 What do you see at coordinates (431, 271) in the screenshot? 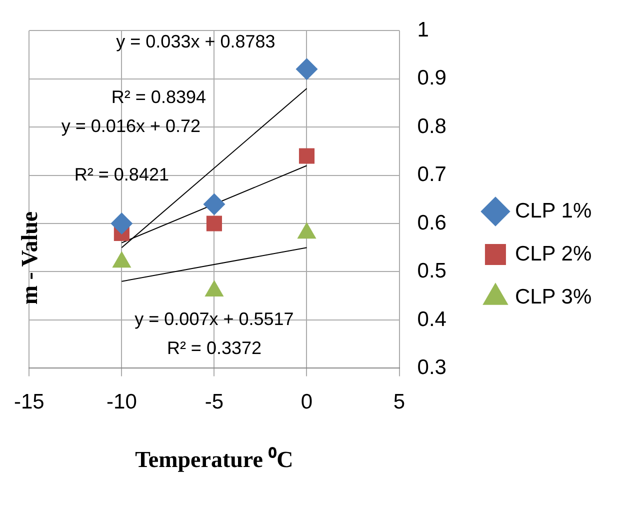
I see `y-tick-label: 0.5` at bounding box center [431, 271].